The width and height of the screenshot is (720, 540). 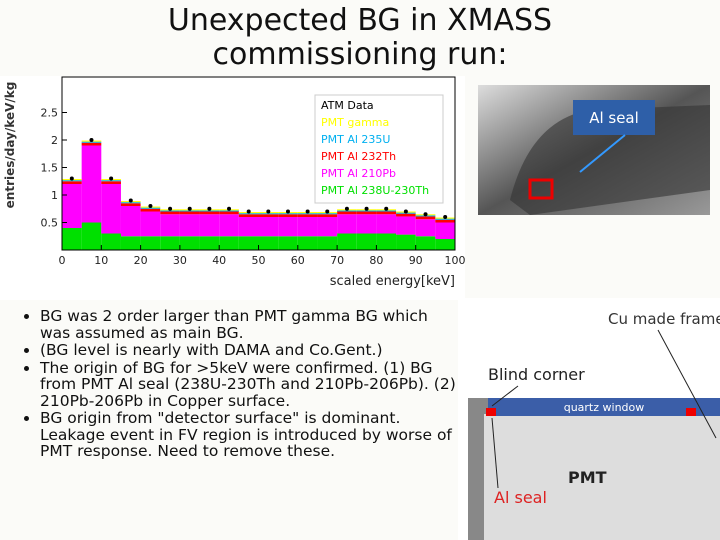 What do you see at coordinates (587, 477) in the screenshot?
I see `label: PMT` at bounding box center [587, 477].